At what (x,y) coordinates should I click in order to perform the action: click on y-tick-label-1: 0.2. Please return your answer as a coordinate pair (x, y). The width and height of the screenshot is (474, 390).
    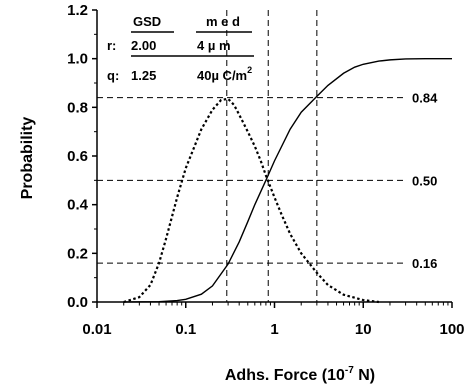
    Looking at the image, I should click on (77, 253).